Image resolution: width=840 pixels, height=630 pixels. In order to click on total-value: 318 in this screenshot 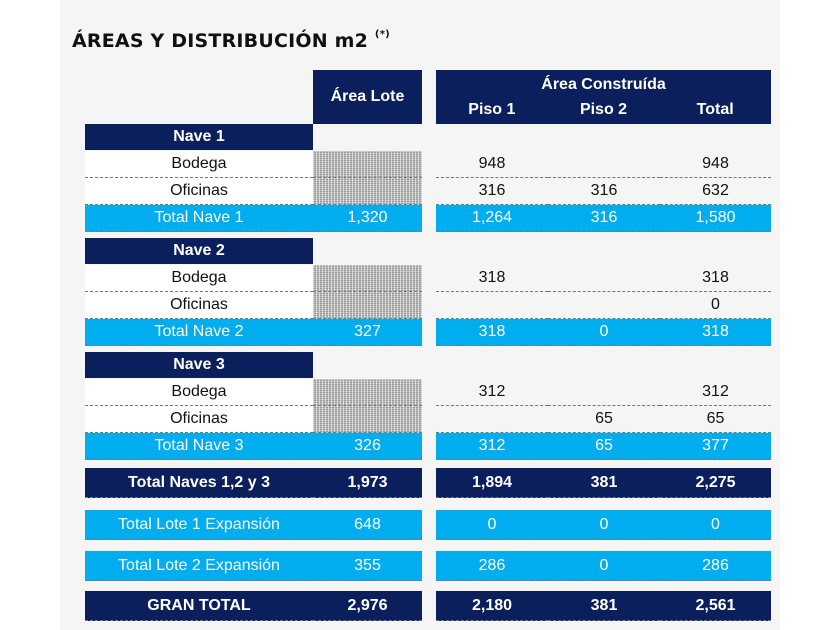, I will do `click(715, 278)`.